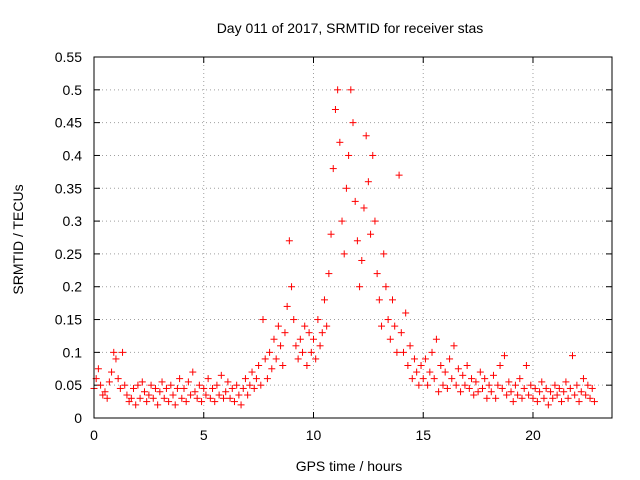 This screenshot has height=480, width=640. I want to click on y-tick-label: 0.2, so click(73, 287).